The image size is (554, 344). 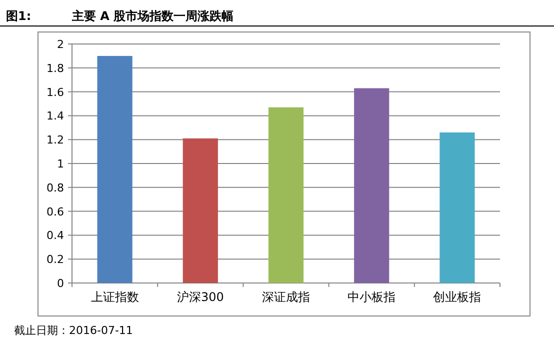 I want to click on y-tick-label: 0.2, so click(x=55, y=259).